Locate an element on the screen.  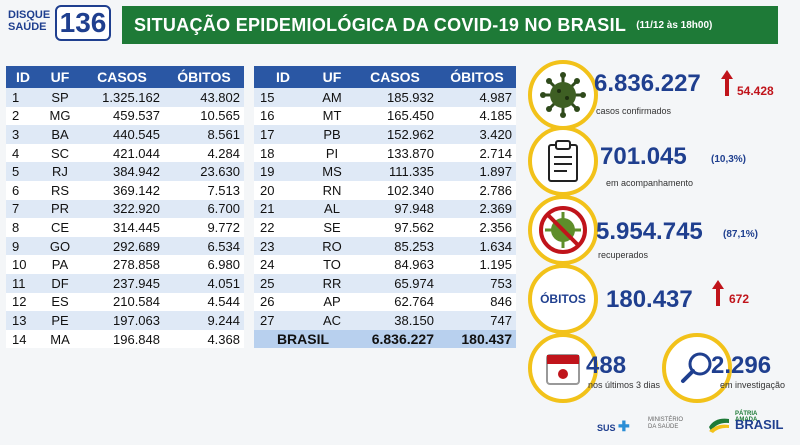
cell-id: 26 is located at coordinates (283, 302).